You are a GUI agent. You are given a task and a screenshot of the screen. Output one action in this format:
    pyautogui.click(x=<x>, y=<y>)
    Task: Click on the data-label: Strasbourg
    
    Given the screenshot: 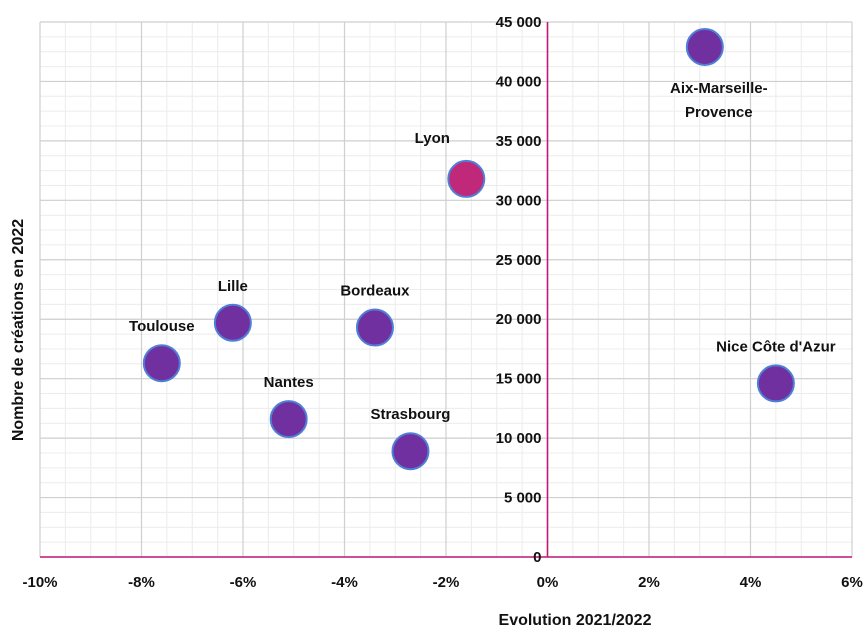 What is the action you would take?
    pyautogui.click(x=410, y=414)
    